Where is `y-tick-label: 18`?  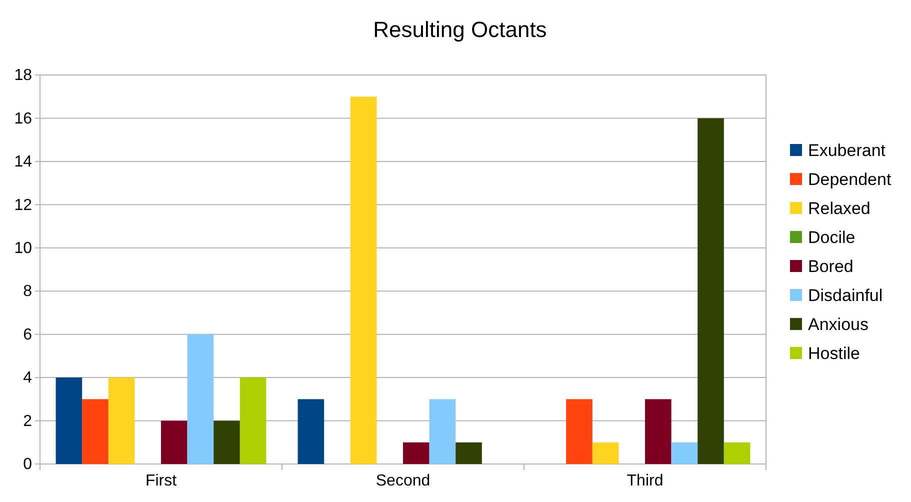 y-tick-label: 18 is located at coordinates (23, 75).